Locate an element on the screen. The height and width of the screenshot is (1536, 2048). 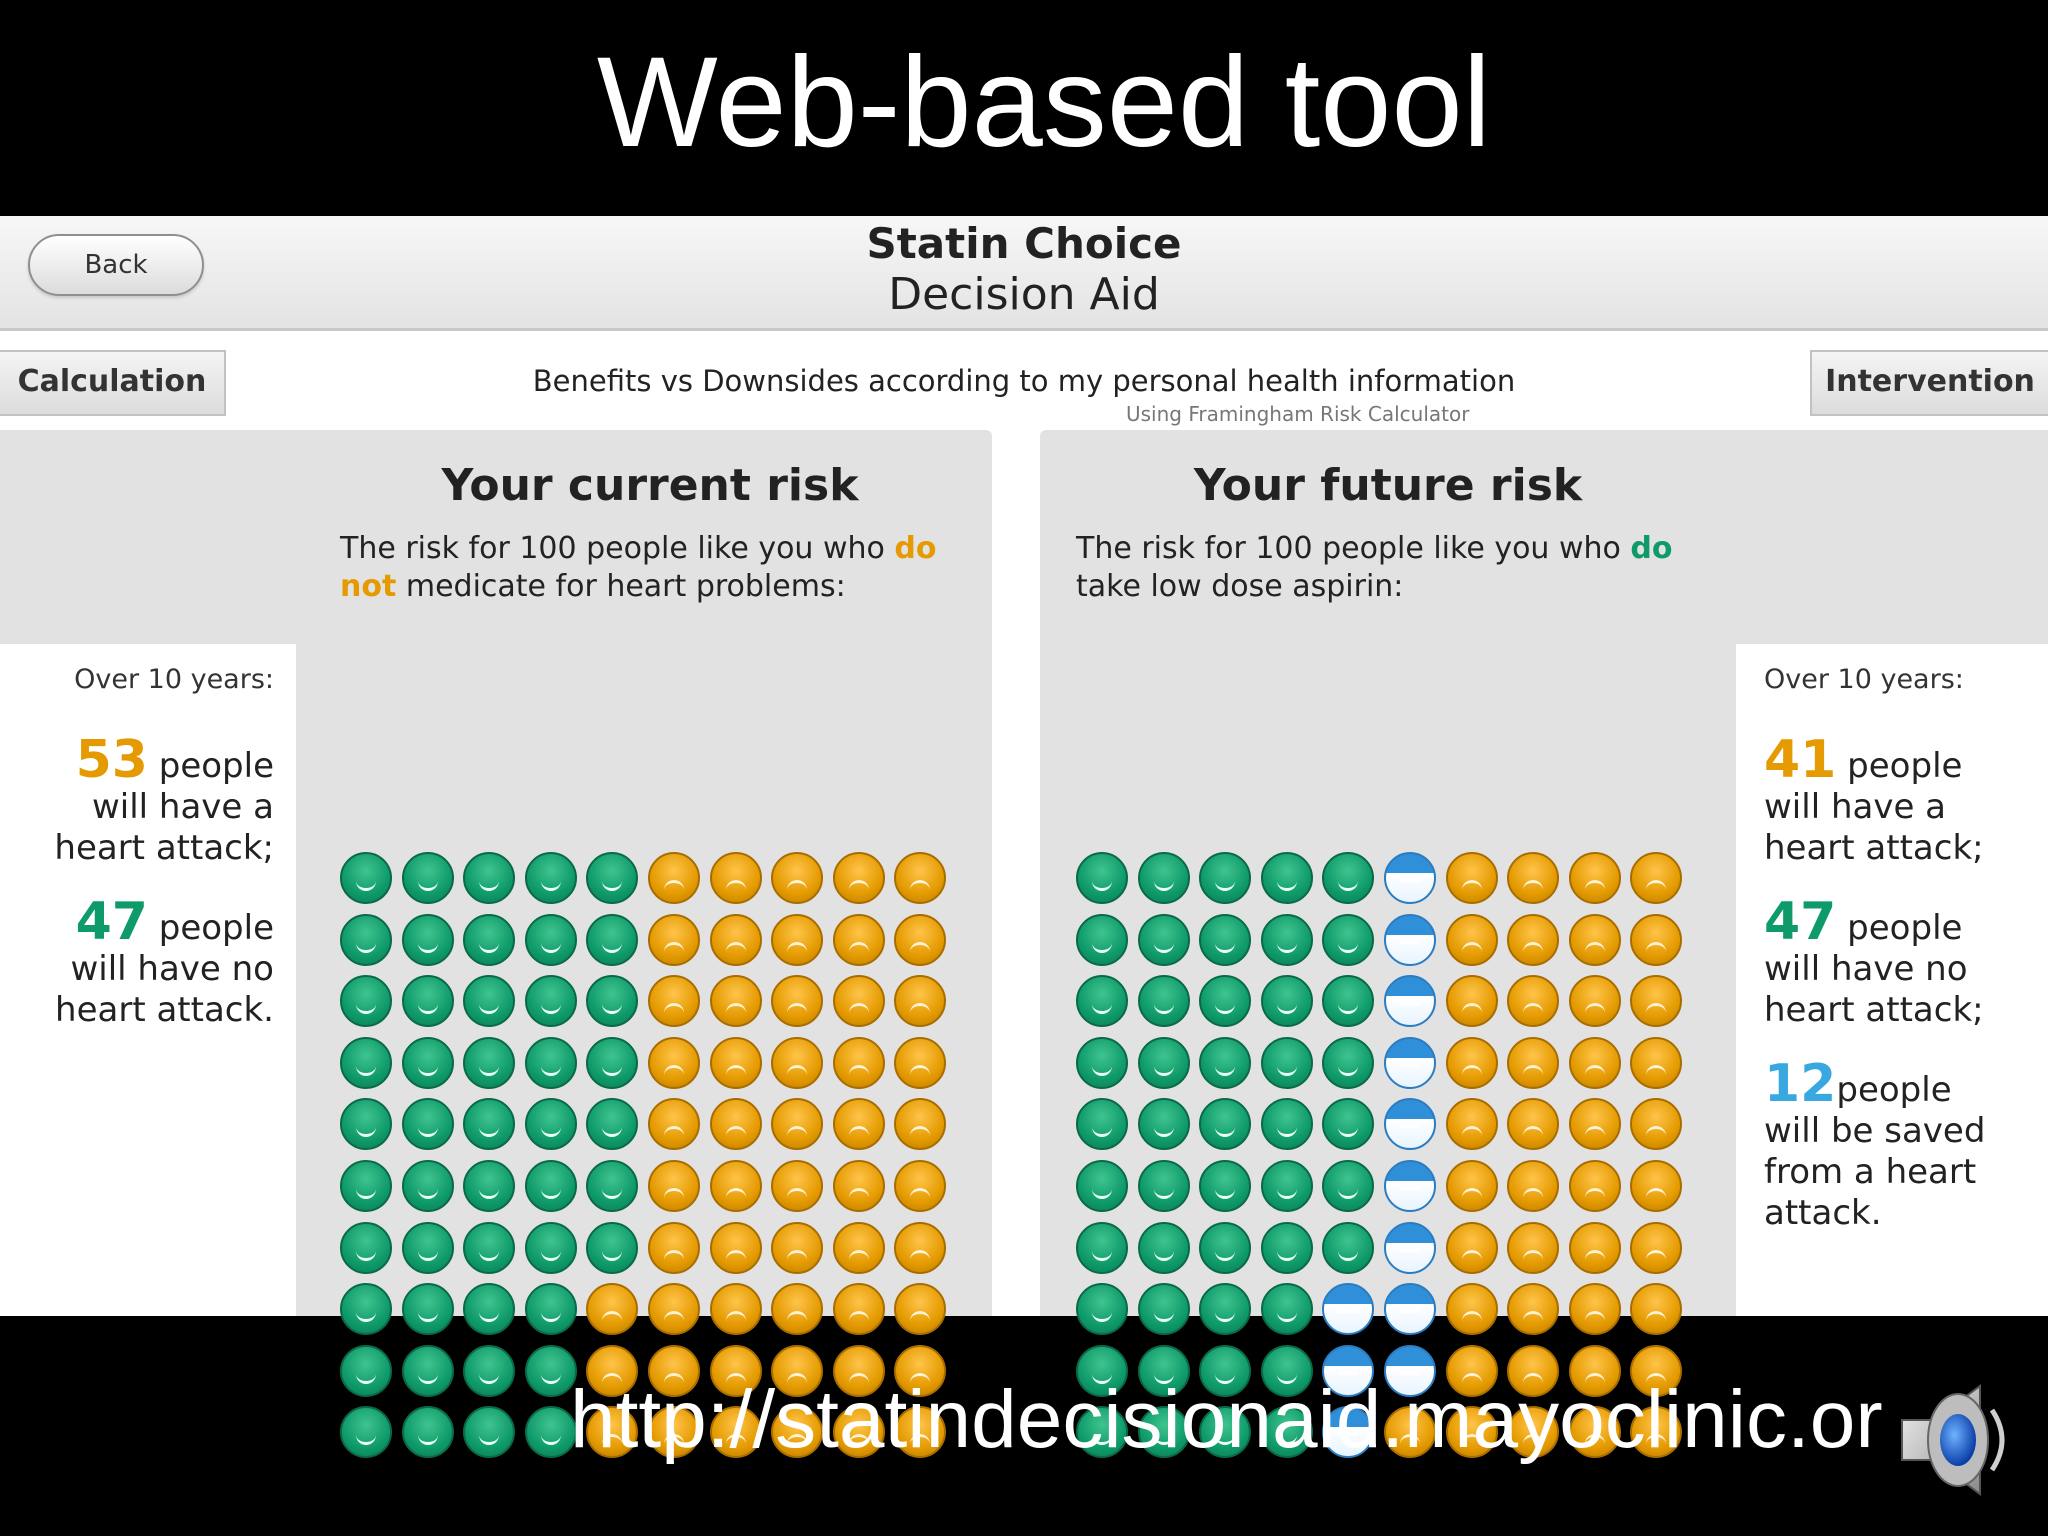
stat-text: heart attack. is located at coordinates (164, 1010).